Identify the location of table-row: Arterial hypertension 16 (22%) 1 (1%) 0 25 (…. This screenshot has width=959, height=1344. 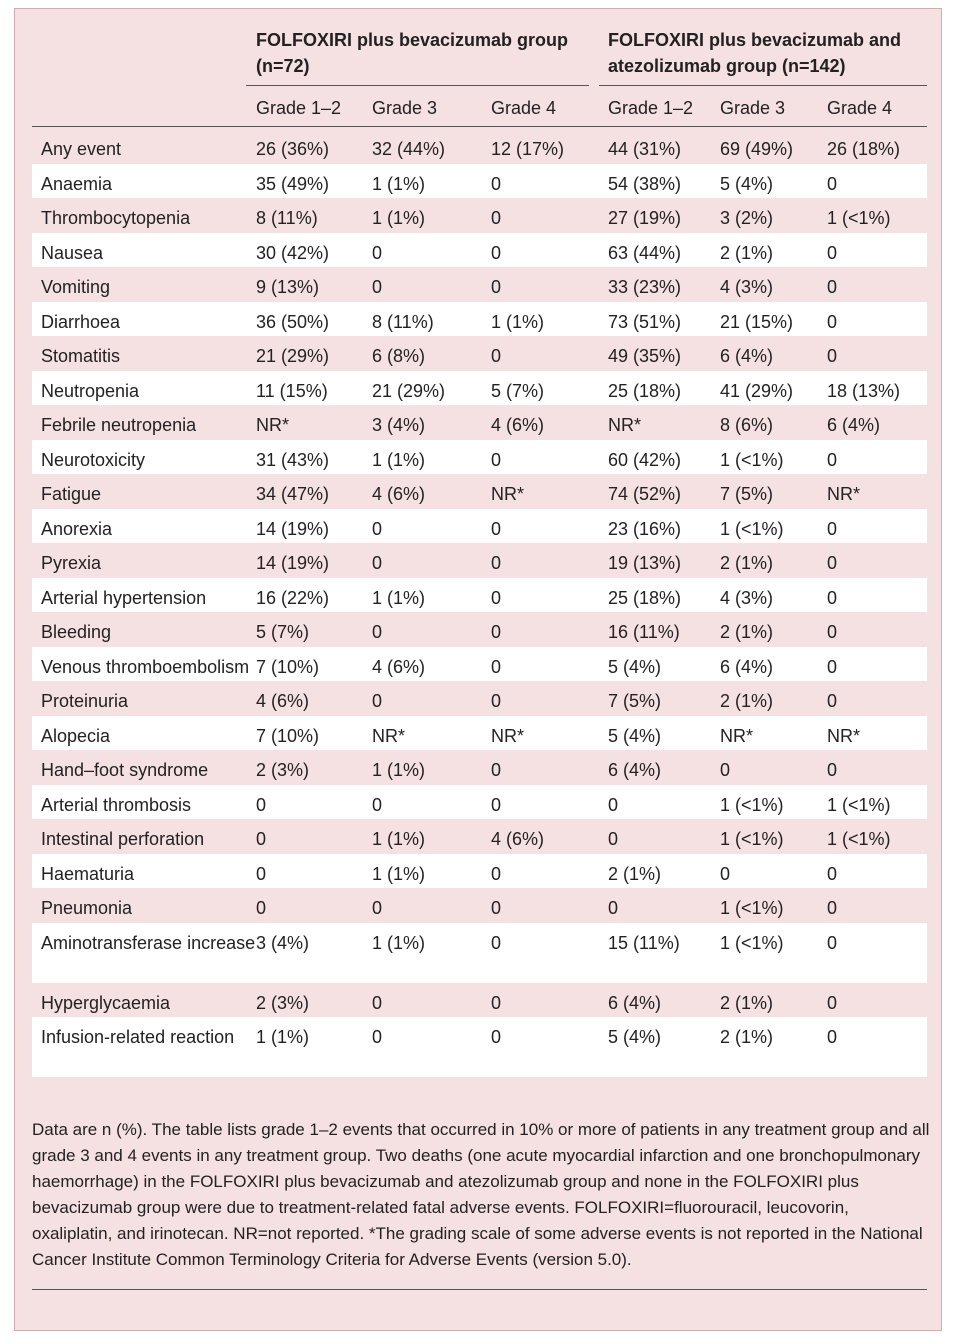
(479, 594).